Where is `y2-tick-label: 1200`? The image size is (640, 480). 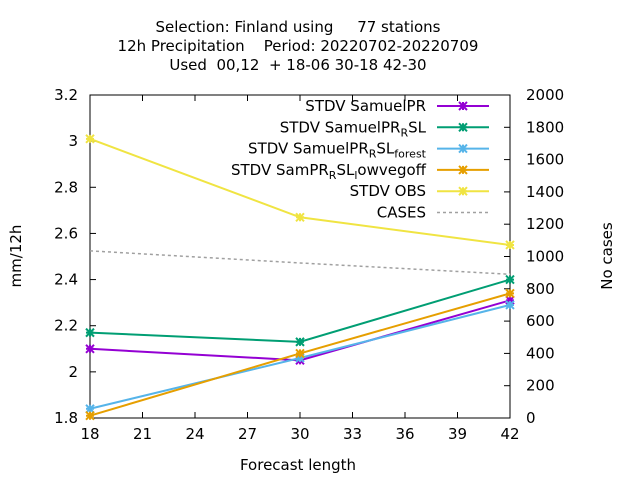 y2-tick-label: 1200 is located at coordinates (545, 224).